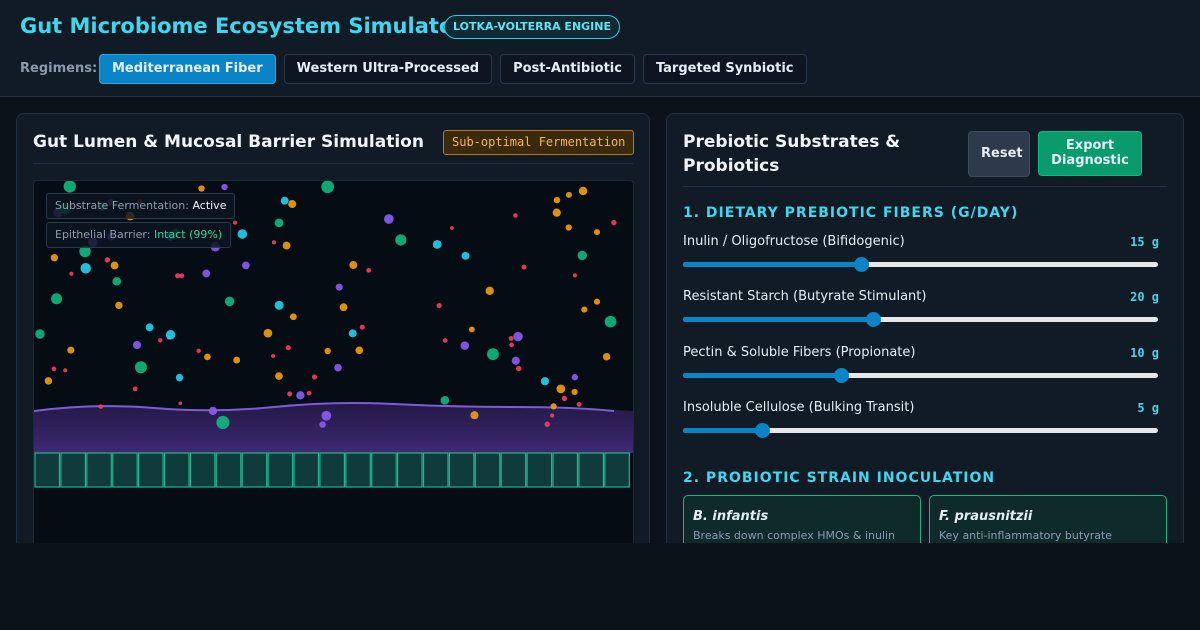 Image resolution: width=1200 pixels, height=630 pixels. What do you see at coordinates (1148, 407) in the screenshot?
I see `fiber-value: 5 g` at bounding box center [1148, 407].